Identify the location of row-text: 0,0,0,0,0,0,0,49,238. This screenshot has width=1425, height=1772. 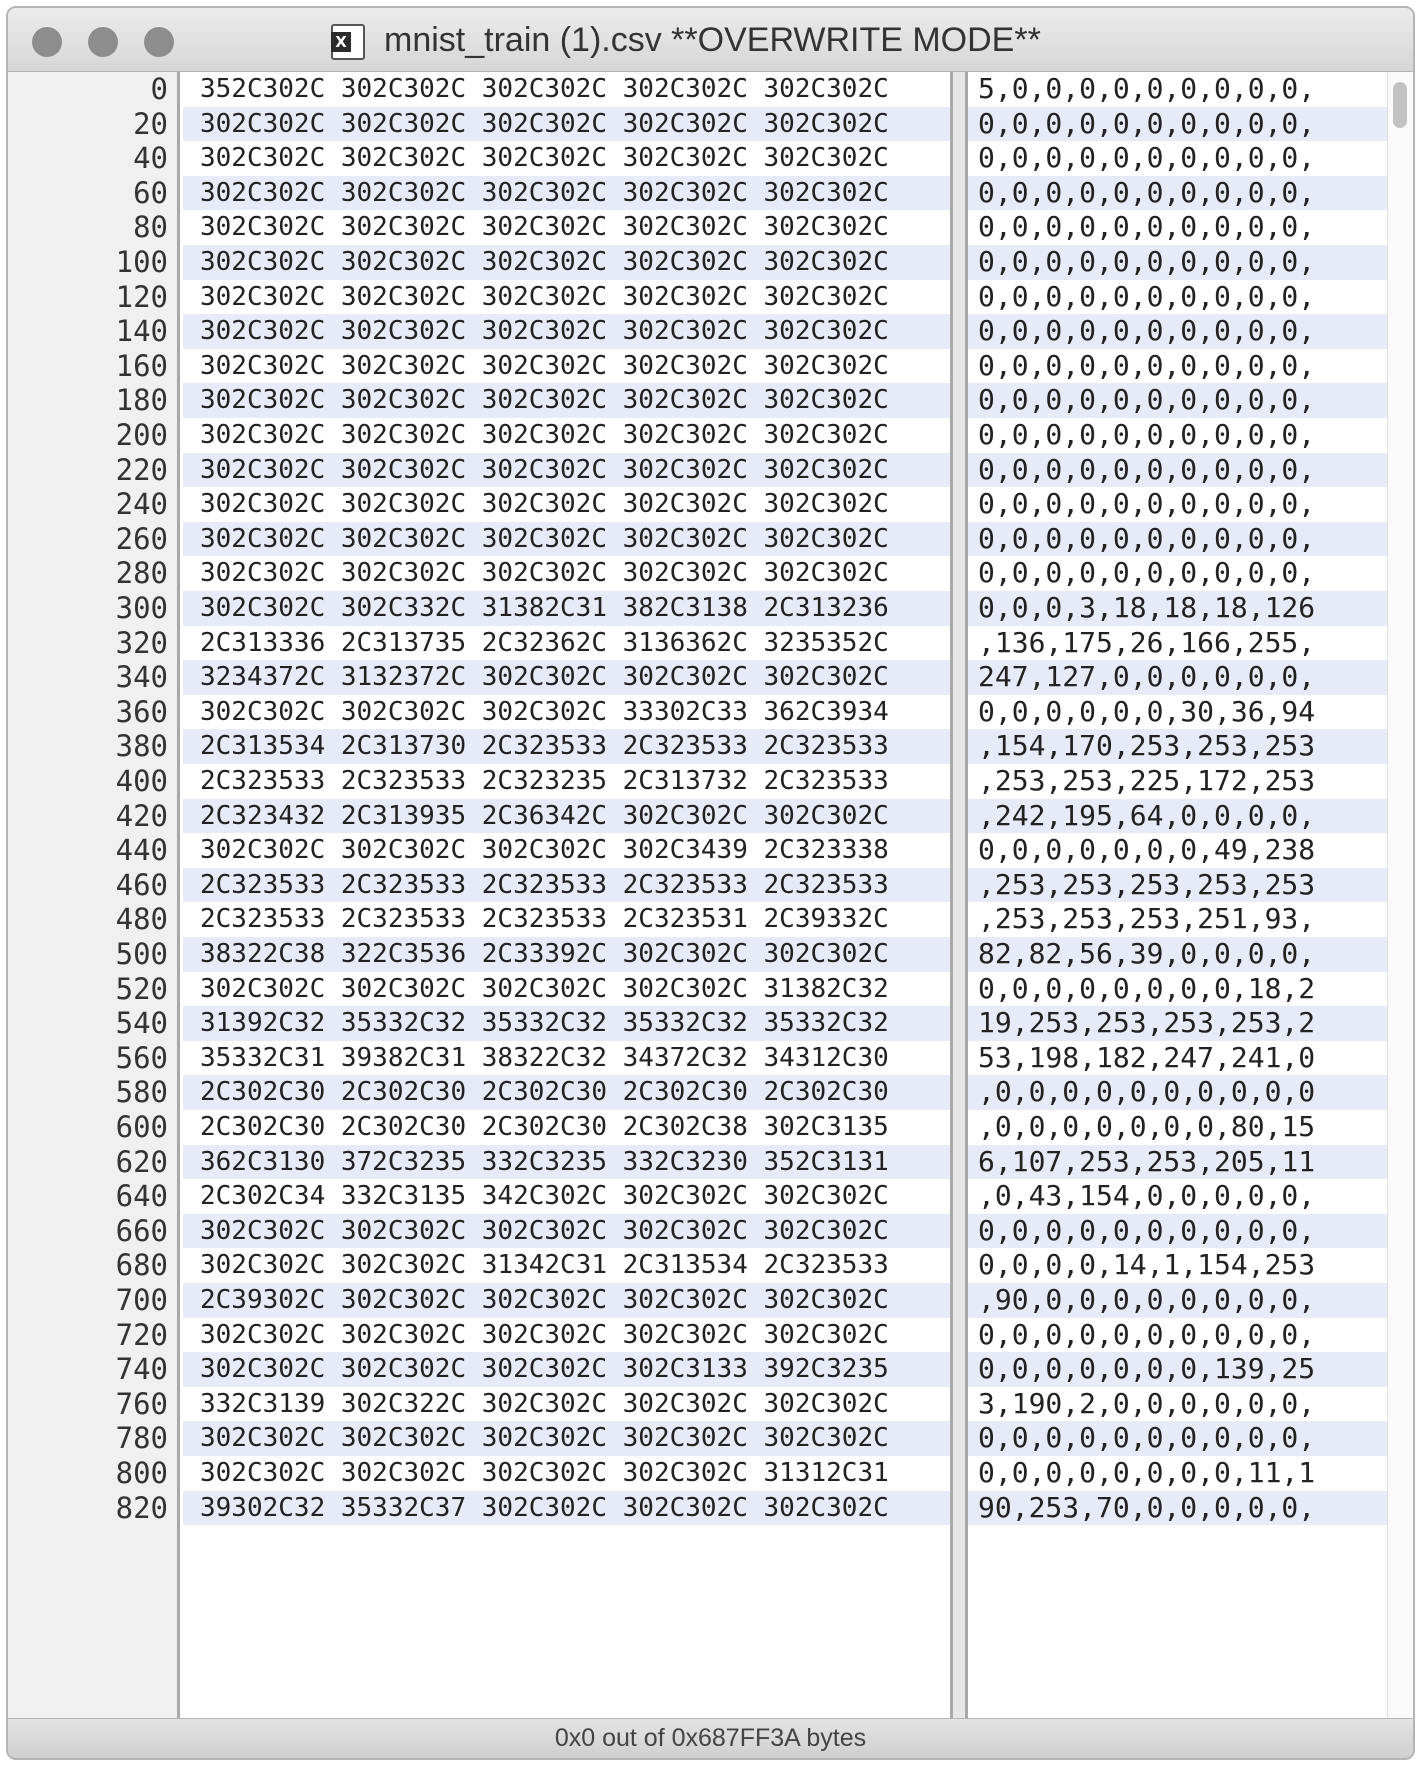
(1147, 850).